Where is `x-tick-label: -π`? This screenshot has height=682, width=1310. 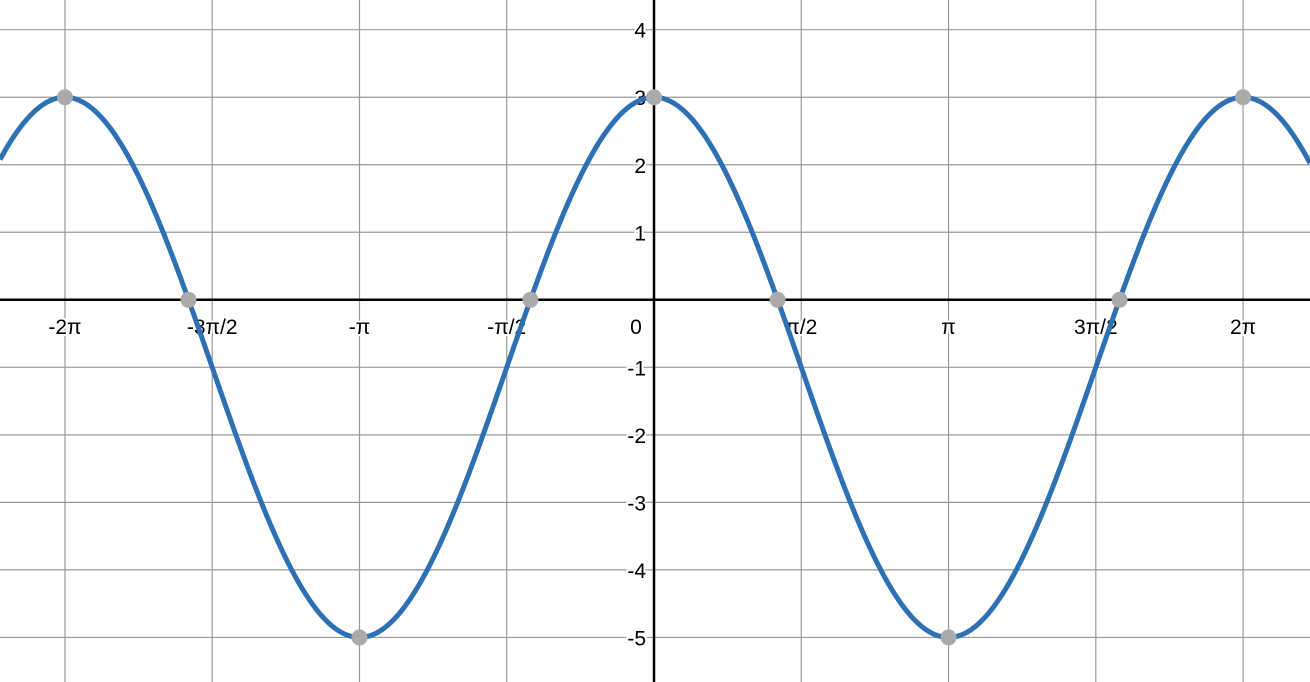 x-tick-label: -π is located at coordinates (359, 327).